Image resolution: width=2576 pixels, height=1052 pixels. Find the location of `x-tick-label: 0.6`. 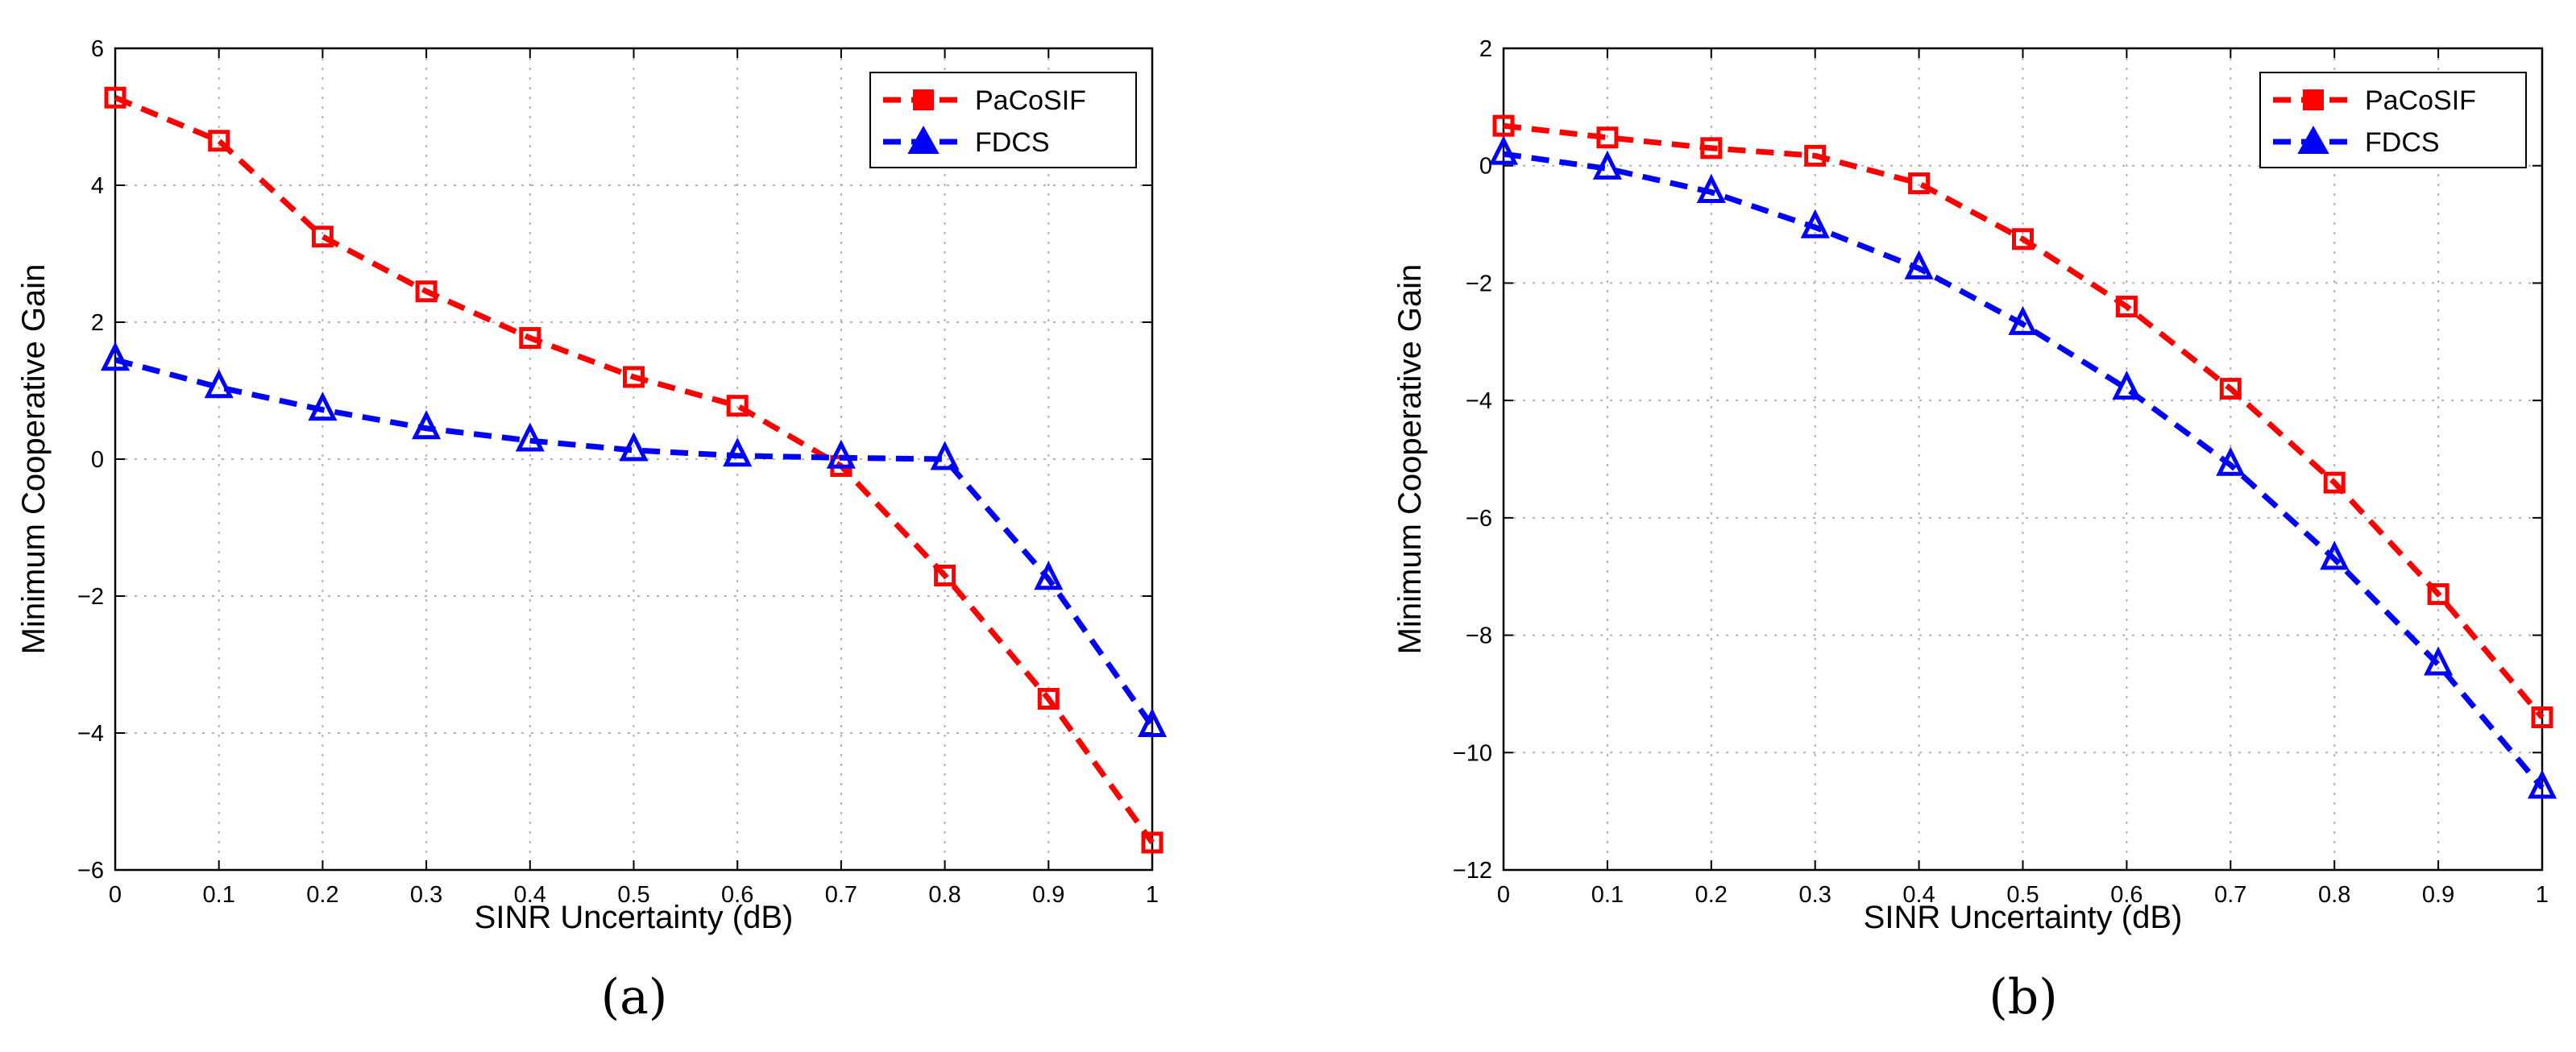

x-tick-label: 0.6 is located at coordinates (737, 895).